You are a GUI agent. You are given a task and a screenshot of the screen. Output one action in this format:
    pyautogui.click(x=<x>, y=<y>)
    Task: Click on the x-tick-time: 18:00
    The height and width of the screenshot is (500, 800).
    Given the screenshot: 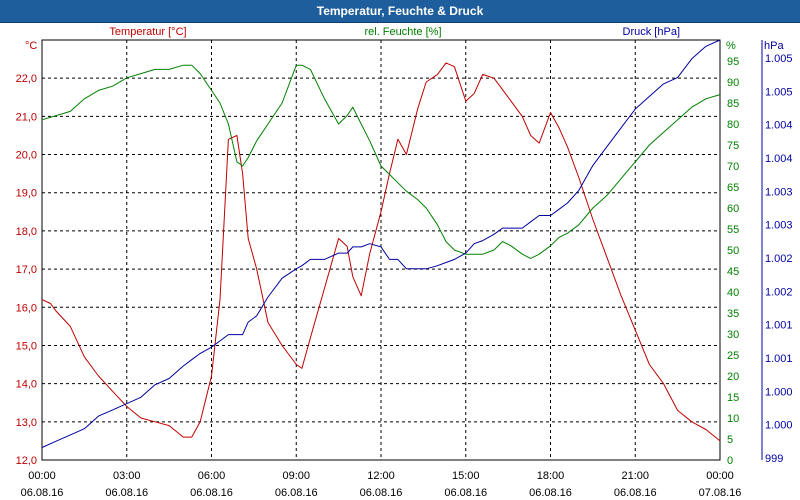 What is the action you would take?
    pyautogui.click(x=551, y=476)
    